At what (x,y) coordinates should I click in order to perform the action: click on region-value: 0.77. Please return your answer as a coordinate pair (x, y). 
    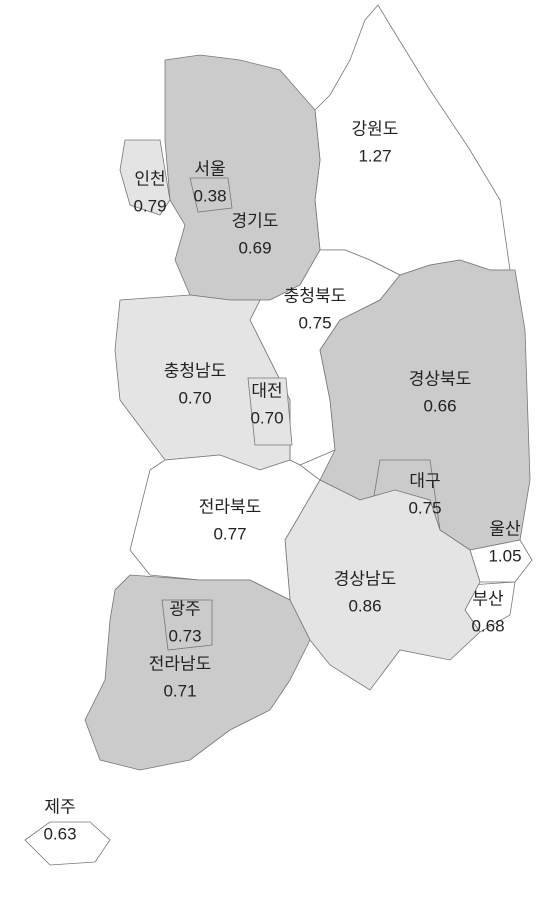
    Looking at the image, I should click on (229, 533).